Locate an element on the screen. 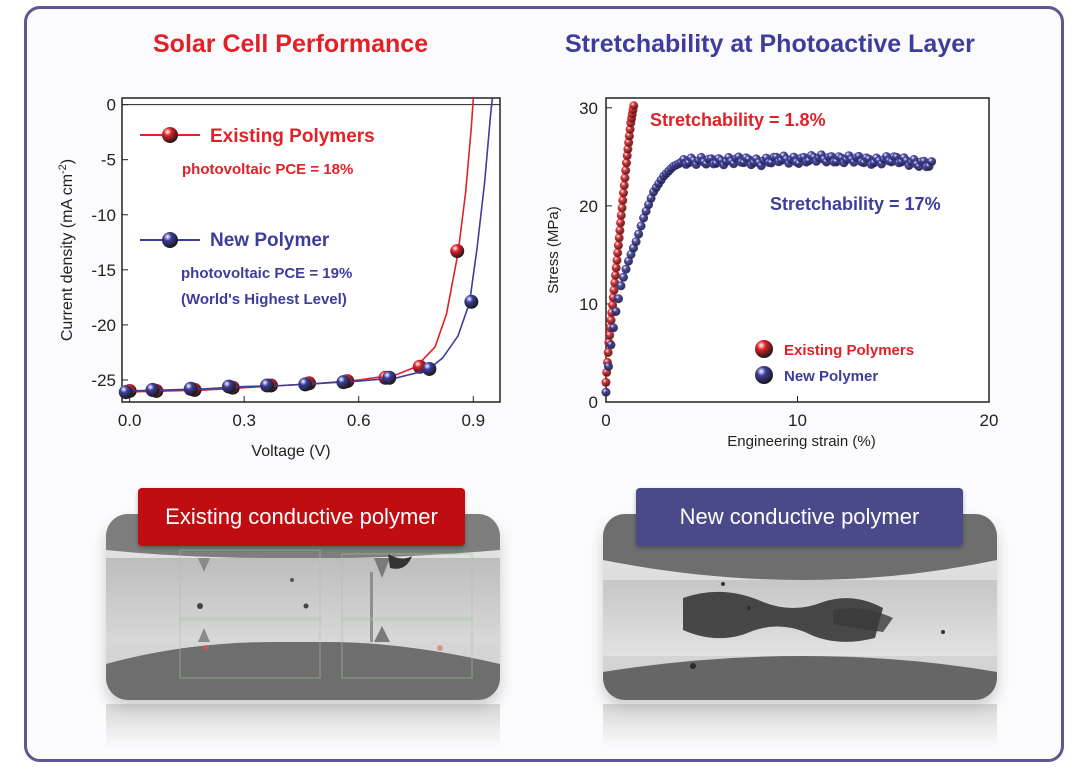 The width and height of the screenshot is (1090, 769). y-tick-label: -10 is located at coordinates (103, 215).